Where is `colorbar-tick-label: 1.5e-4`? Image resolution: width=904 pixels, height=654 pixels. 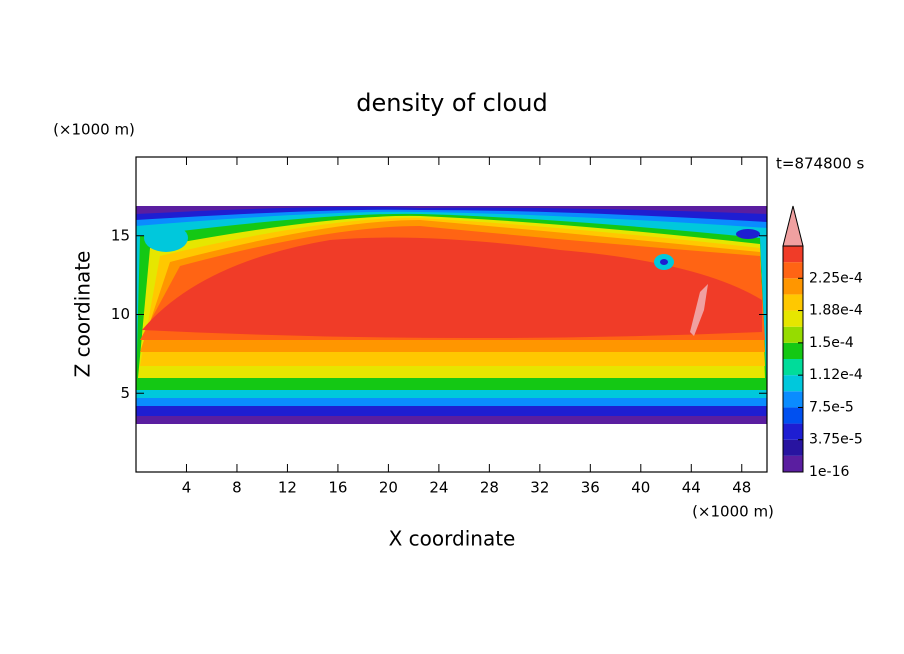 colorbar-tick-label: 1.5e-4 is located at coordinates (831, 343).